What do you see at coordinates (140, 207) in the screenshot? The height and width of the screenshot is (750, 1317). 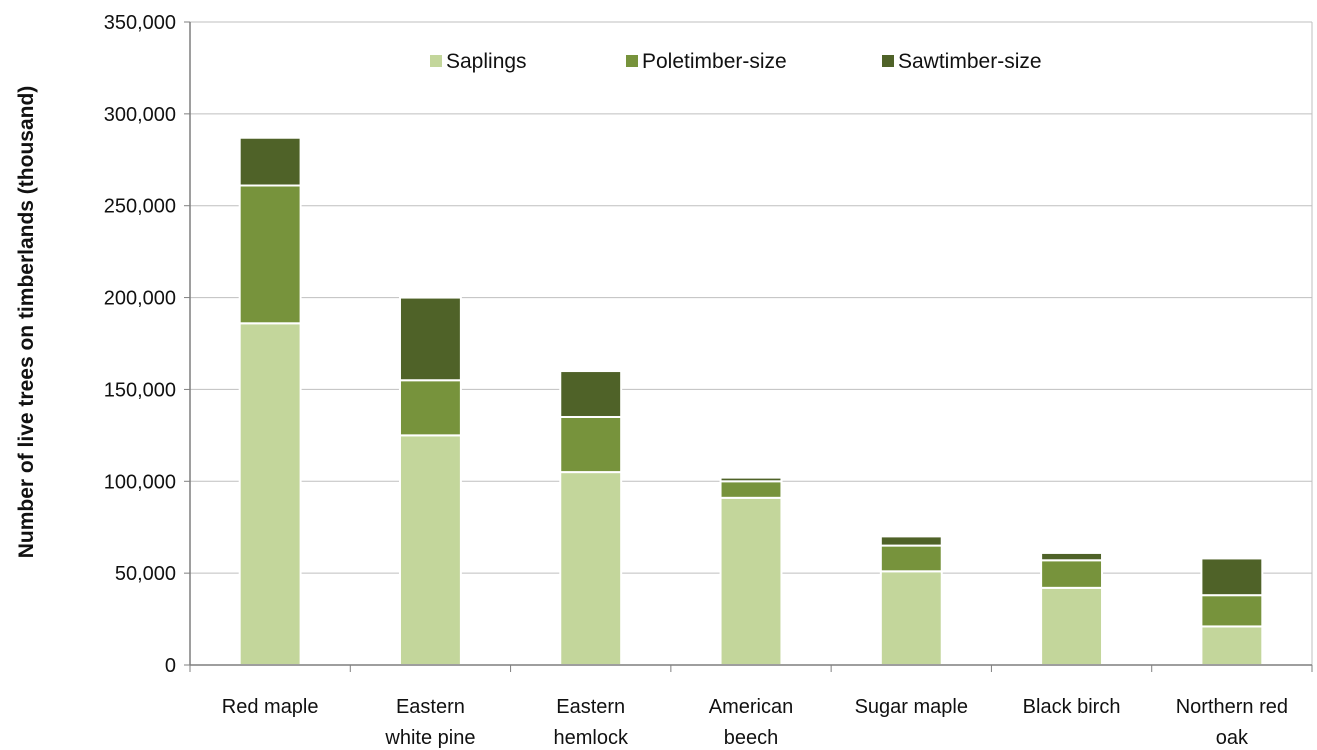 I see `y-tick-label: 250,000` at bounding box center [140, 207].